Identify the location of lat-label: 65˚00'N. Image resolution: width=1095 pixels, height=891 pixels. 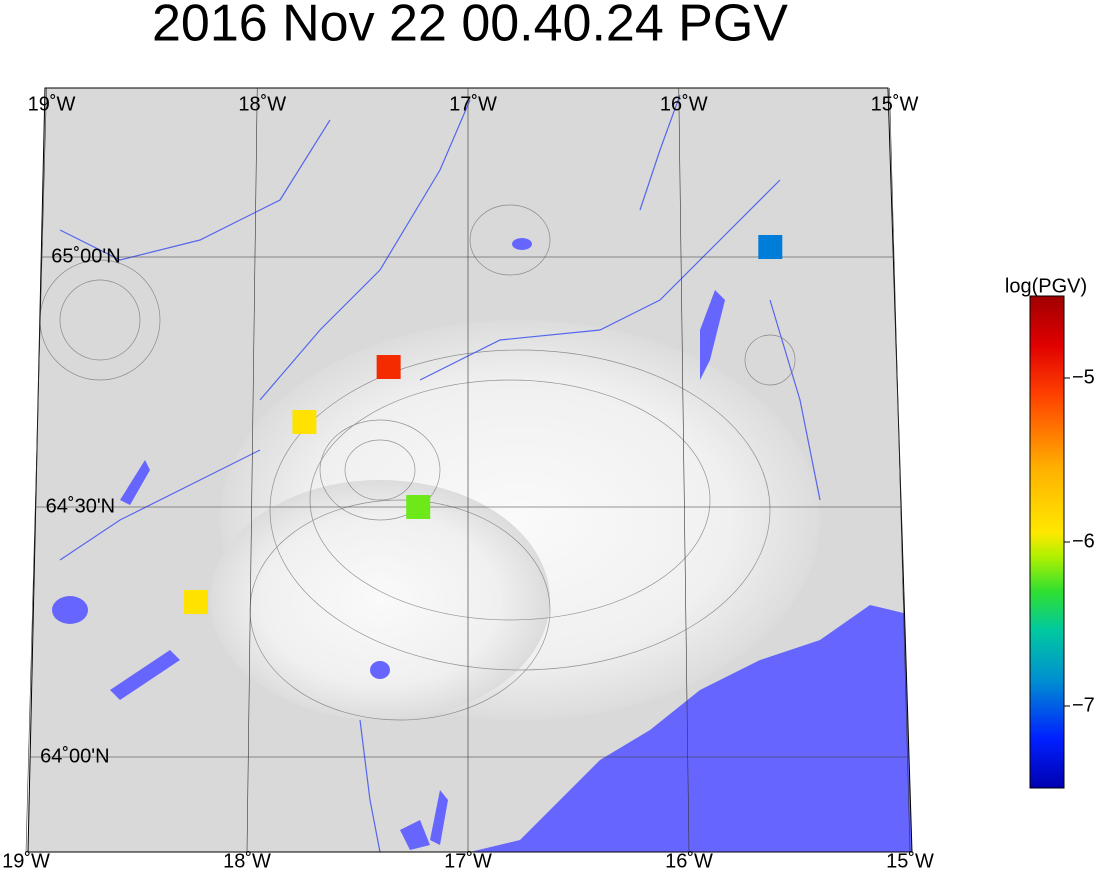
(85, 256).